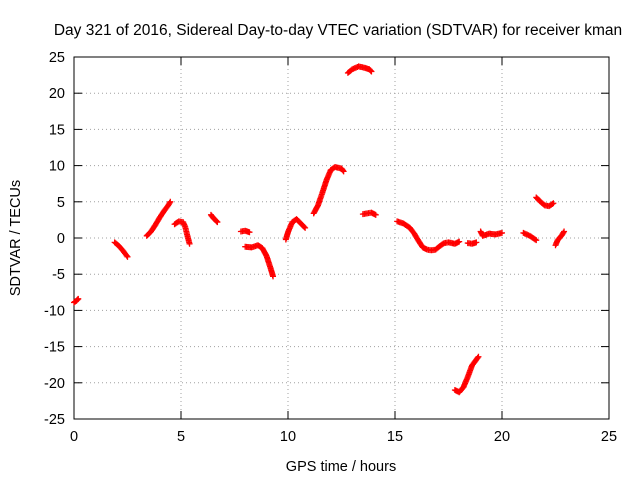 This screenshot has width=640, height=480. I want to click on series-arc4, so click(182, 232).